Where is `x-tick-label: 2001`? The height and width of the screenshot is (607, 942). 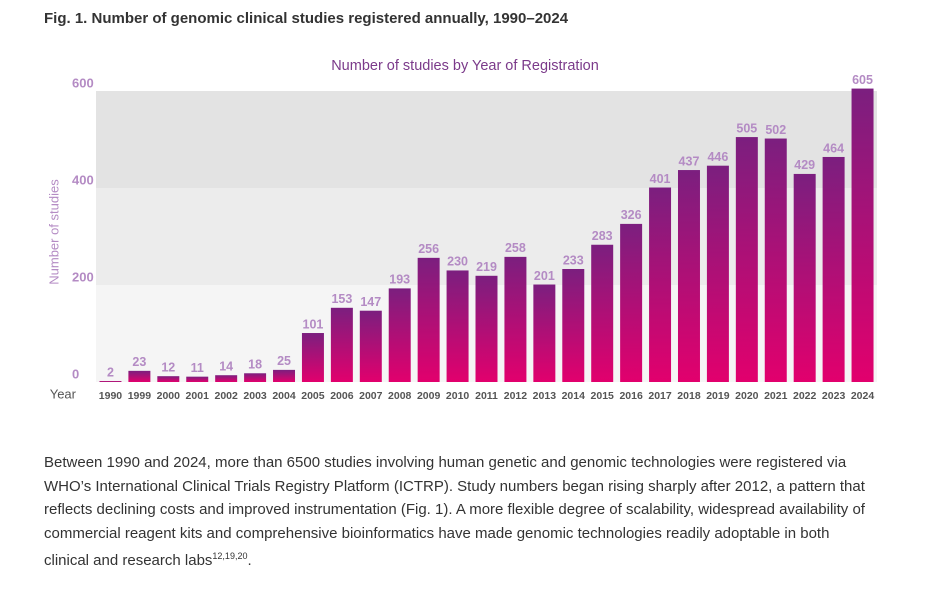 x-tick-label: 2001 is located at coordinates (198, 396).